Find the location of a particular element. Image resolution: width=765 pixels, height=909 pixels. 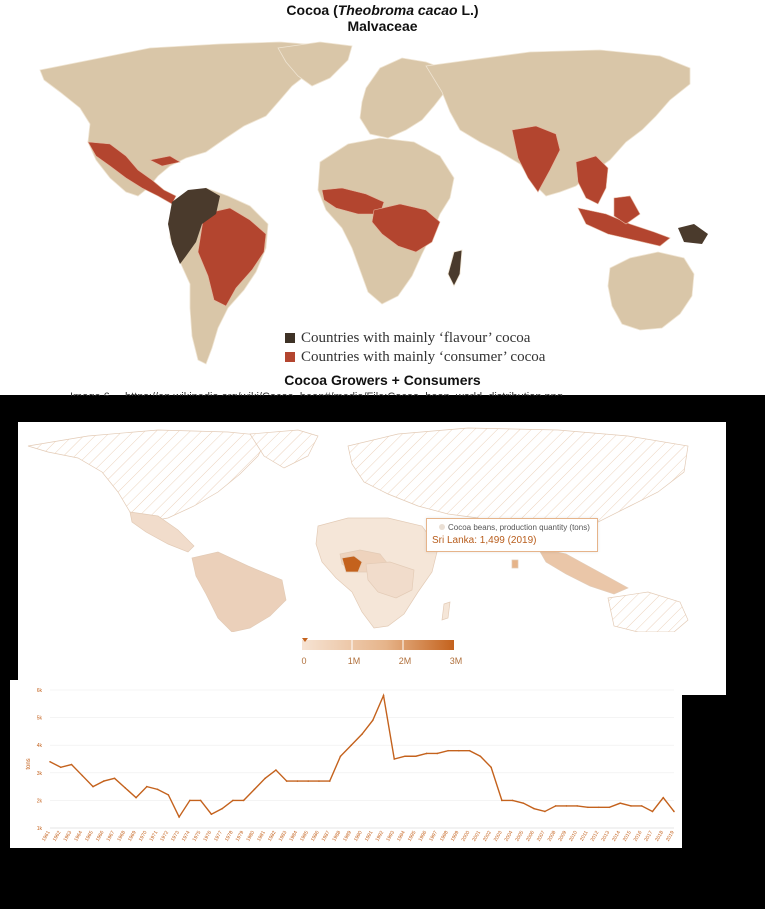

x-tick-label: 1971 is located at coordinates (154, 836).